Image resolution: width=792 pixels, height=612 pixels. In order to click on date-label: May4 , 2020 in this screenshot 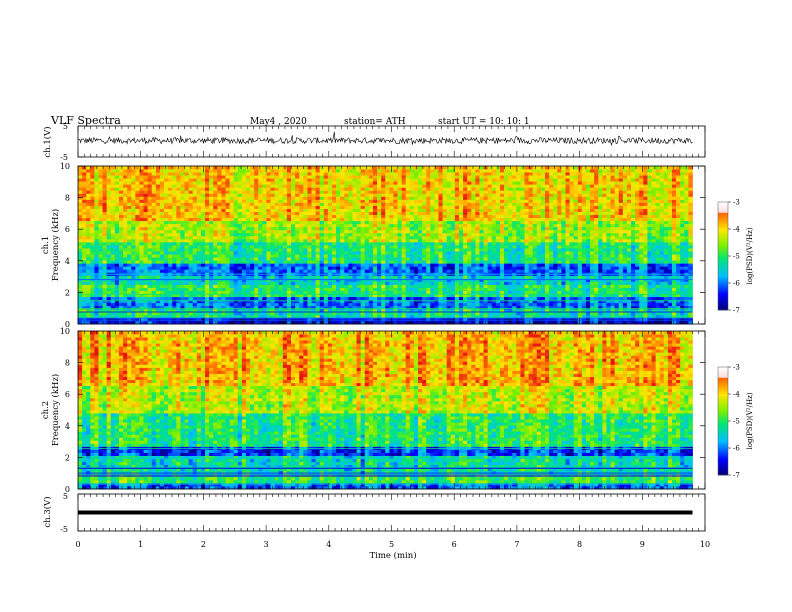, I will do `click(278, 122)`.